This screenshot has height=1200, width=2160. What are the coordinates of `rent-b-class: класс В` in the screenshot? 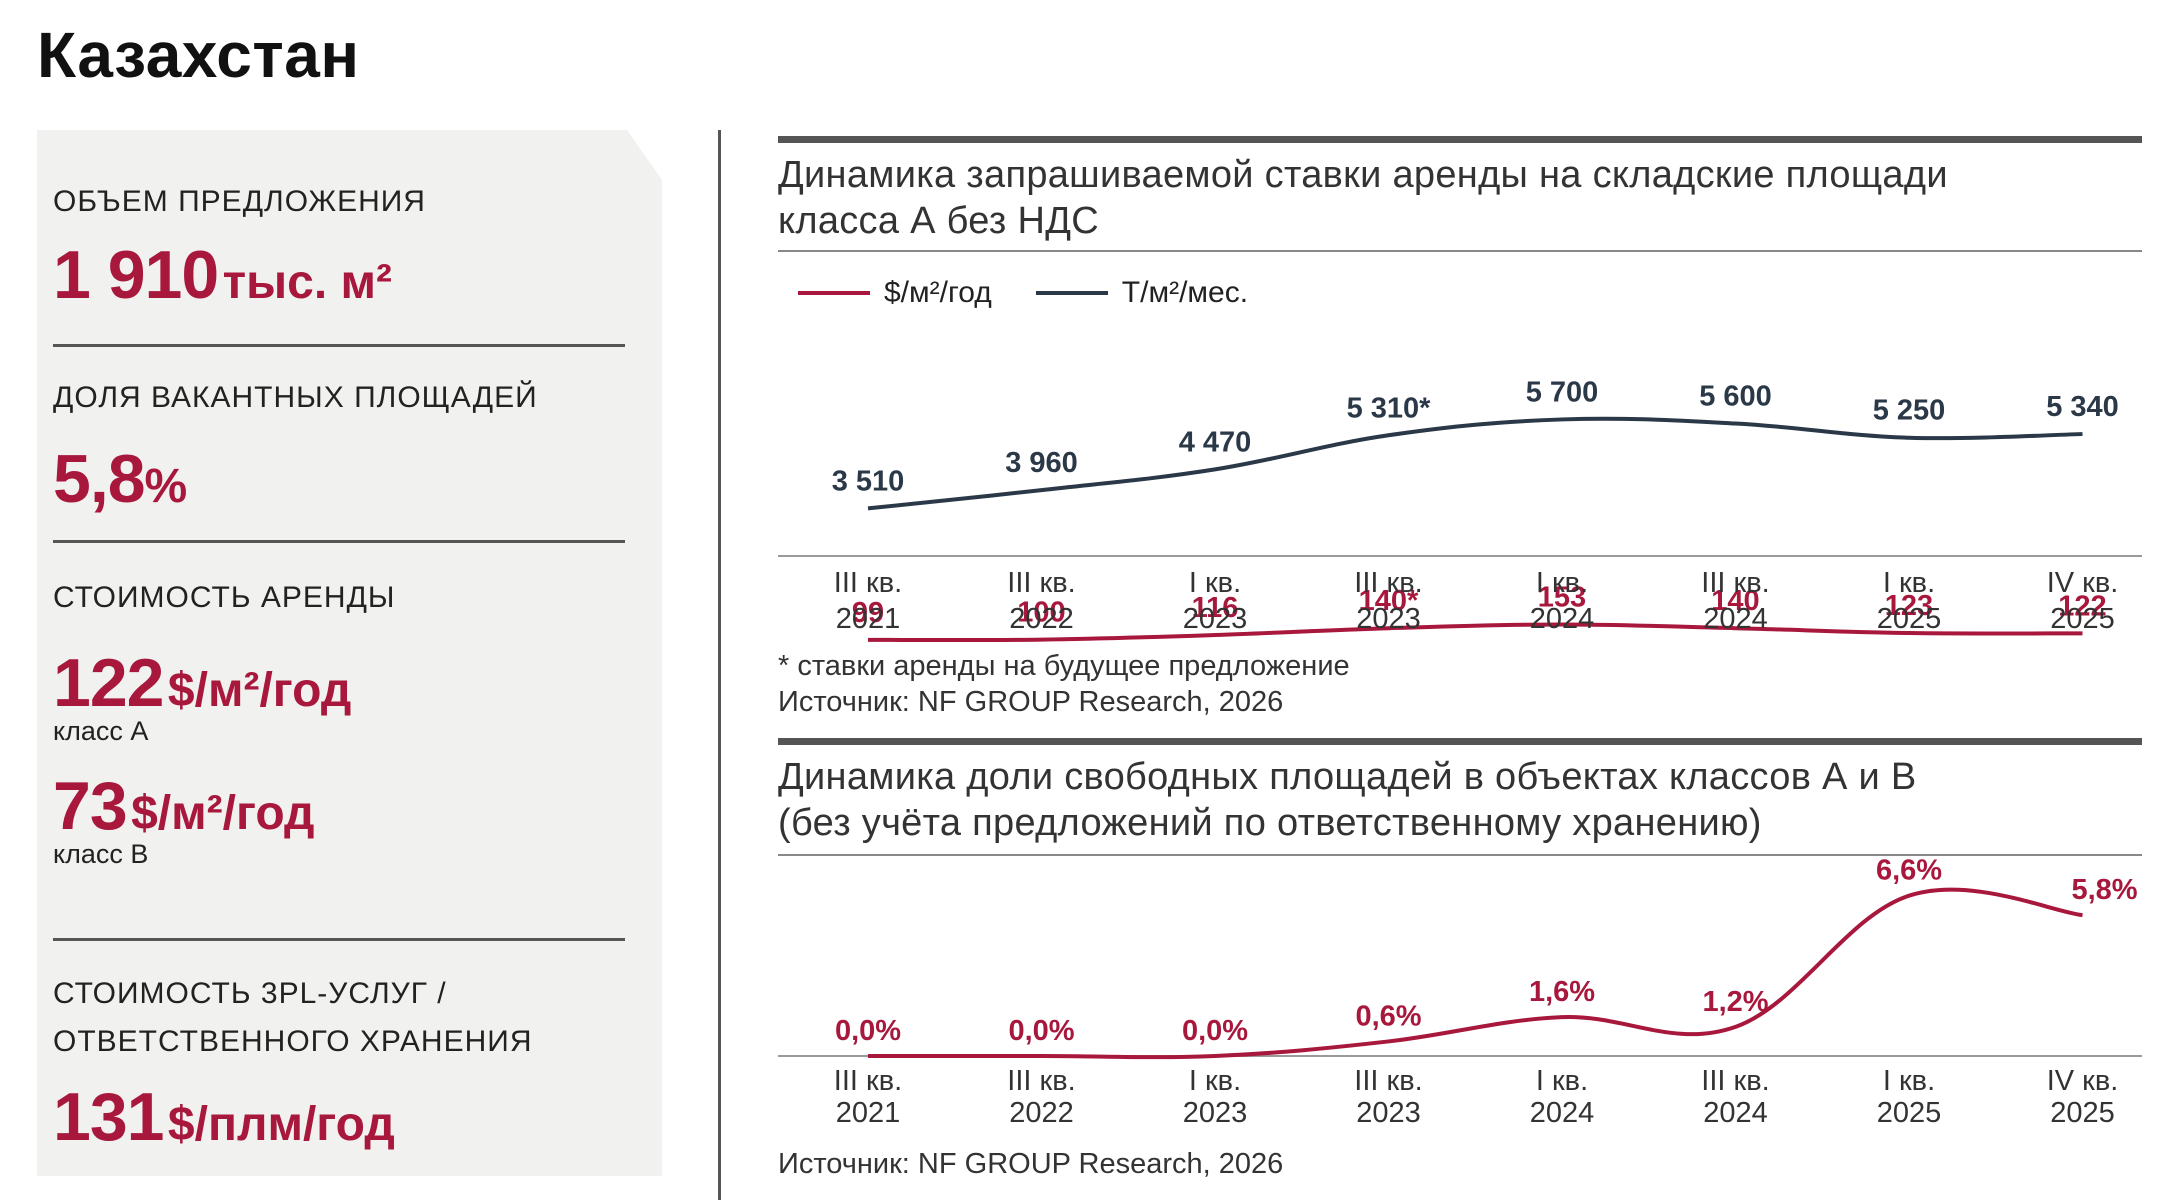 It's located at (343, 854).